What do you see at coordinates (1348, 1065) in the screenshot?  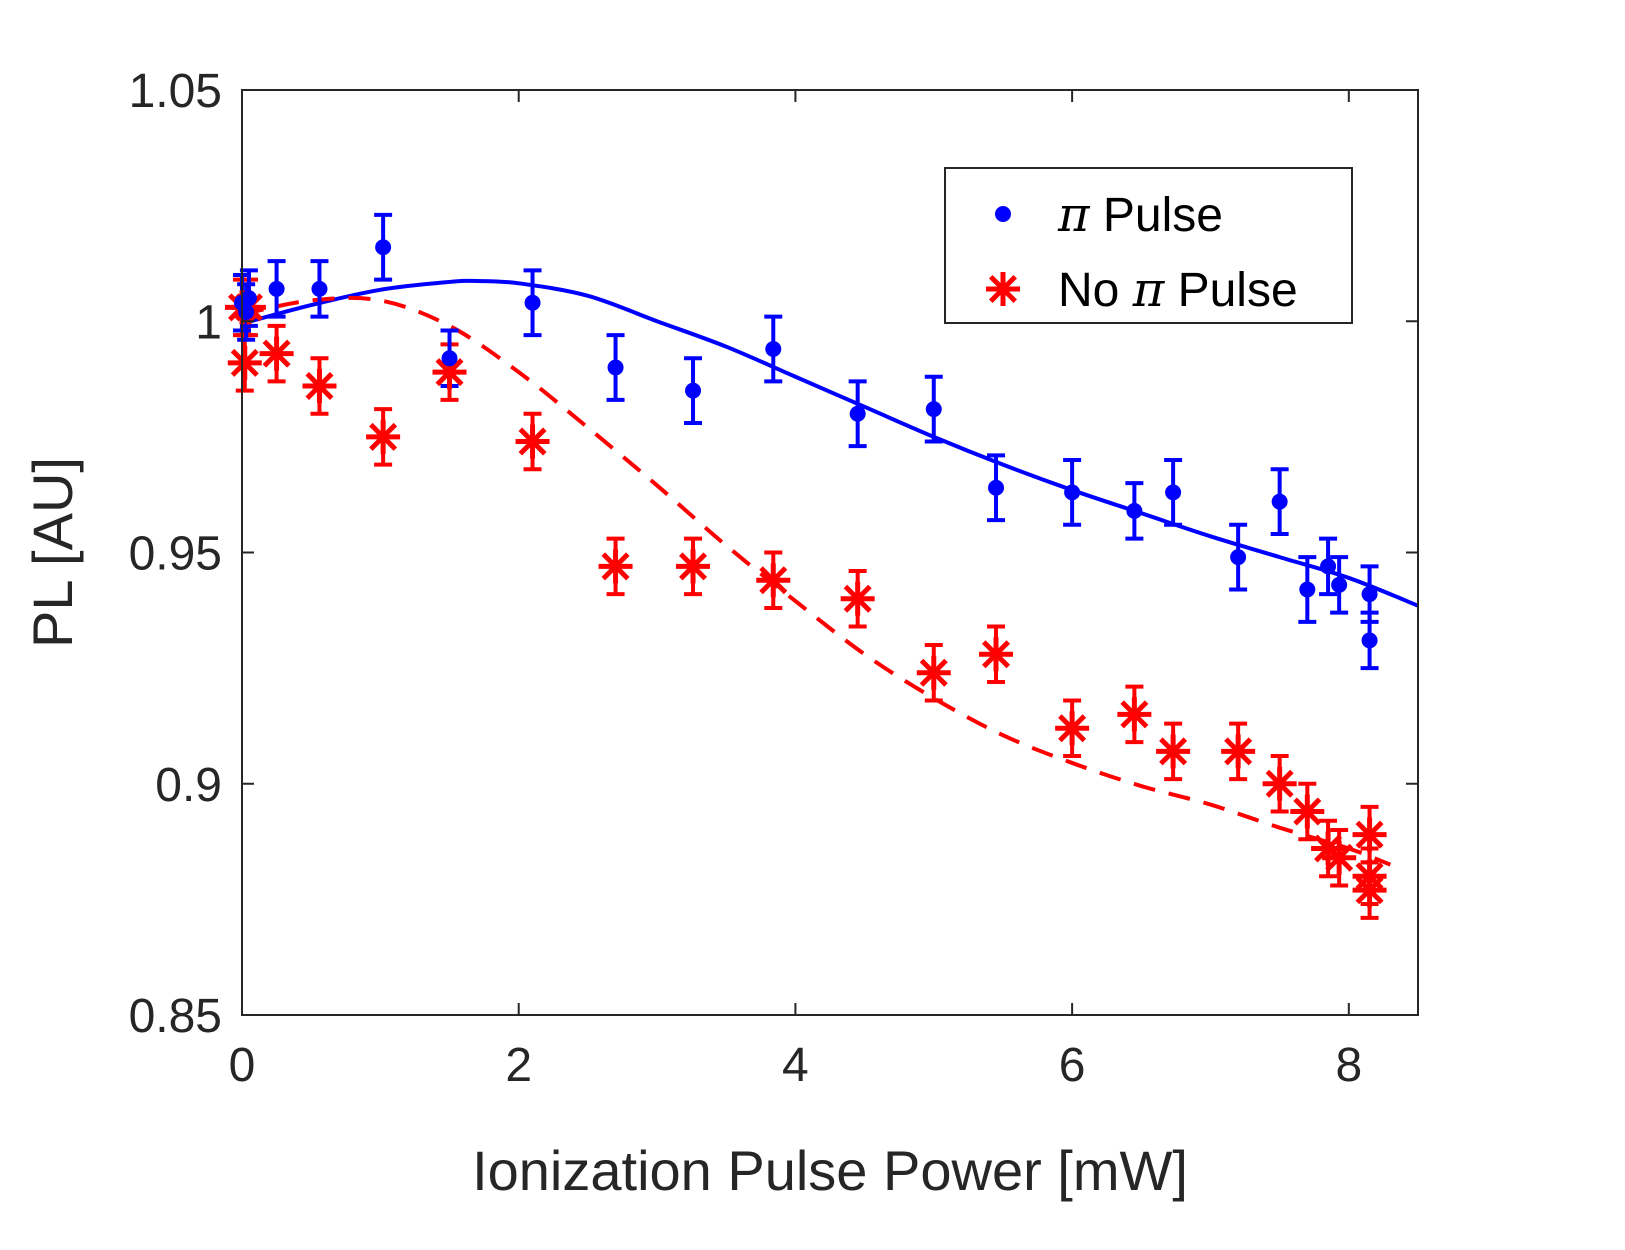 I see `x-tick-label: 8` at bounding box center [1348, 1065].